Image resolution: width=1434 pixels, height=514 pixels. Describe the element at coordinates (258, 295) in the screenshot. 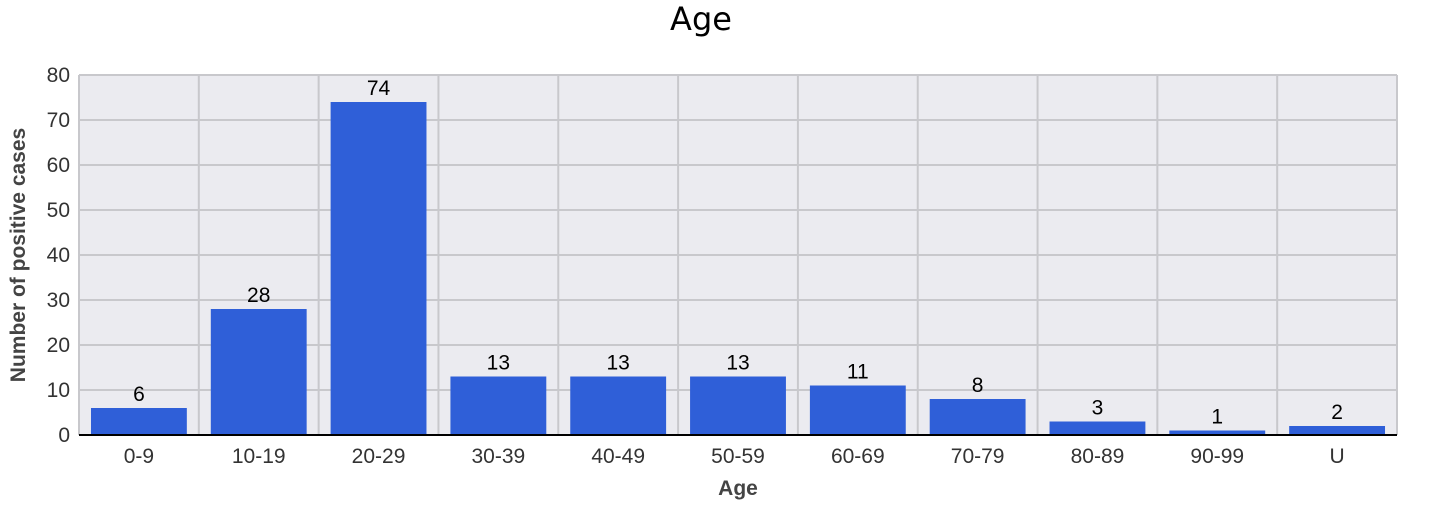

I see `data-label-10-19: 28` at that location.